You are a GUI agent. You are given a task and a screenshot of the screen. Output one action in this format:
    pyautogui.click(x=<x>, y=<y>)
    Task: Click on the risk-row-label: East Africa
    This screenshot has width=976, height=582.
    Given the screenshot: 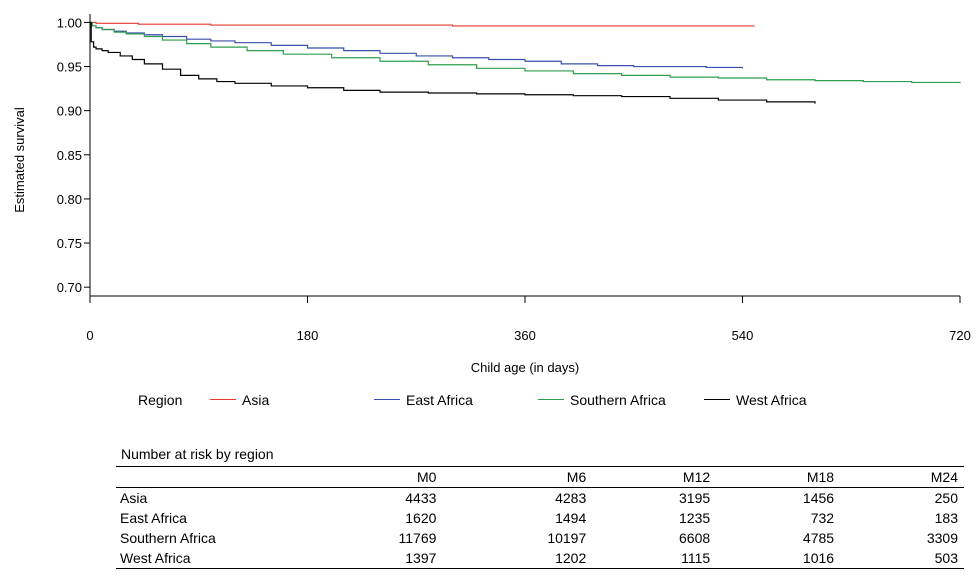 What is the action you would take?
    pyautogui.click(x=153, y=518)
    